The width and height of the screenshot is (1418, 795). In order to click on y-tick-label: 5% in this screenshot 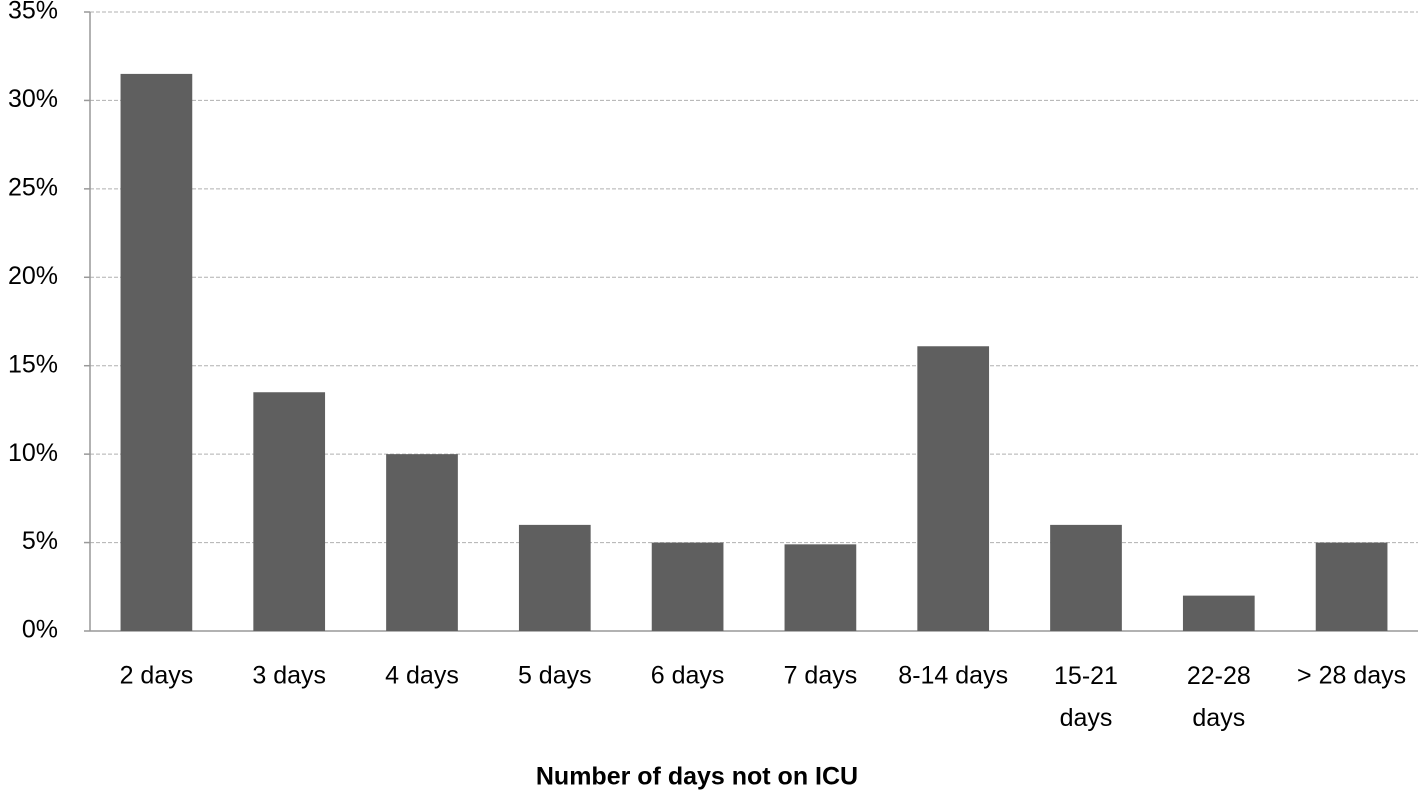, I will do `click(40, 541)`.